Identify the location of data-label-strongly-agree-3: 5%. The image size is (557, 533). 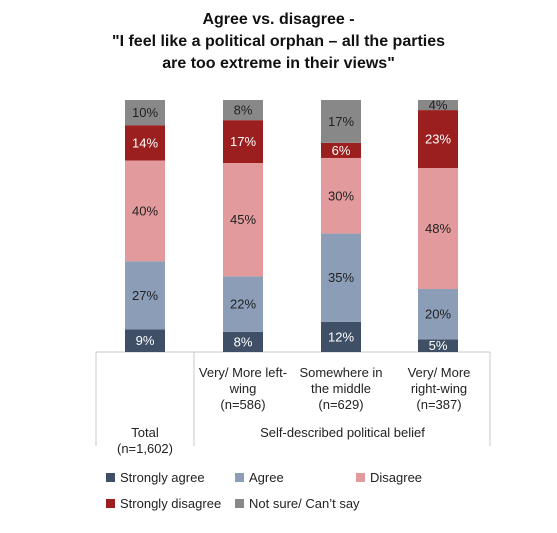
(438, 345).